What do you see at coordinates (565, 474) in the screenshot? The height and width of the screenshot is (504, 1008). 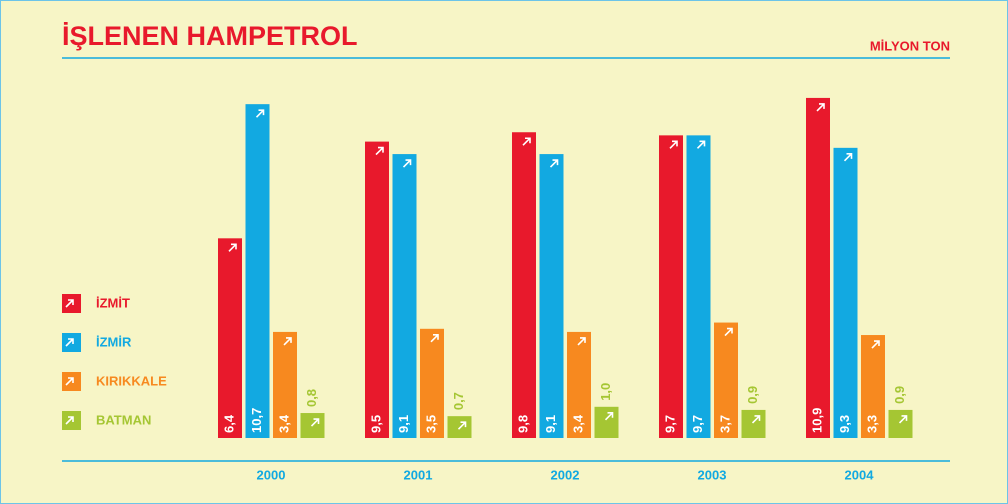 I see `x-tick-label: 2002` at bounding box center [565, 474].